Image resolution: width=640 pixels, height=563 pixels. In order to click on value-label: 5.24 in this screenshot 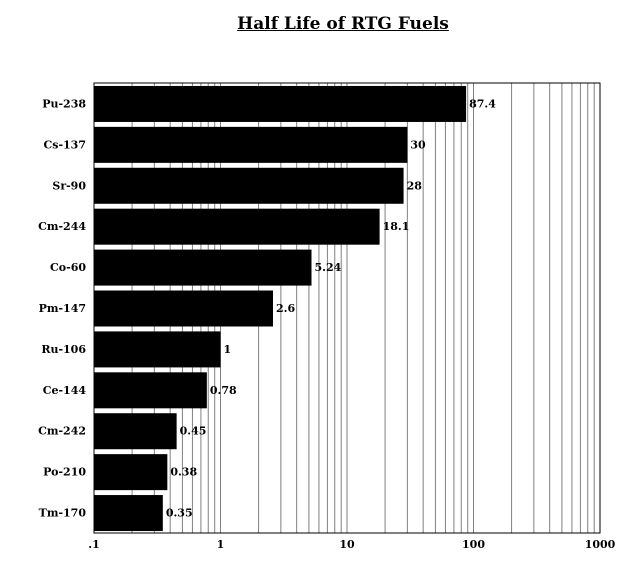, I will do `click(327, 267)`.